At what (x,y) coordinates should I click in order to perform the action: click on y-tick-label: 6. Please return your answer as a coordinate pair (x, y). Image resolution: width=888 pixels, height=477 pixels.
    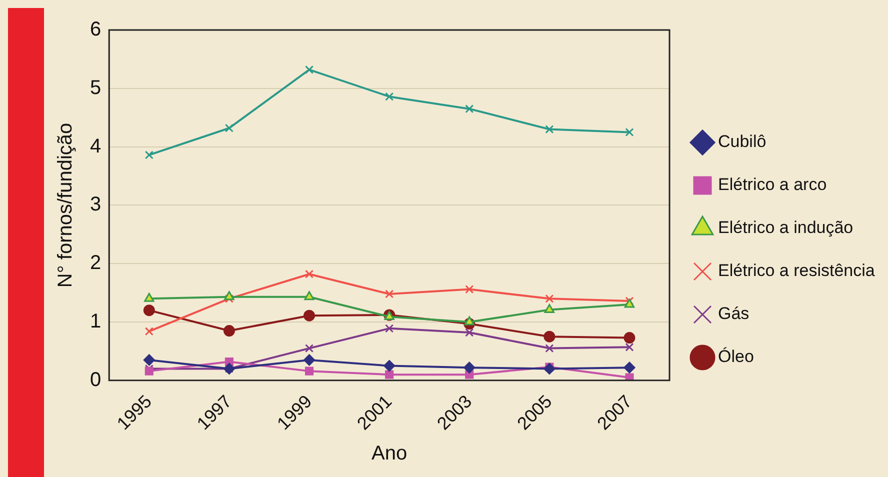
    Looking at the image, I should click on (96, 29).